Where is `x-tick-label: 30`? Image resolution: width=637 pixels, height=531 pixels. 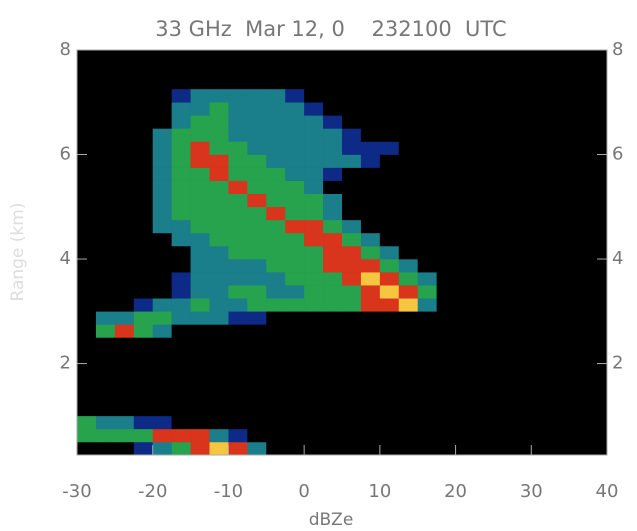 x-tick-label: 30 is located at coordinates (531, 491).